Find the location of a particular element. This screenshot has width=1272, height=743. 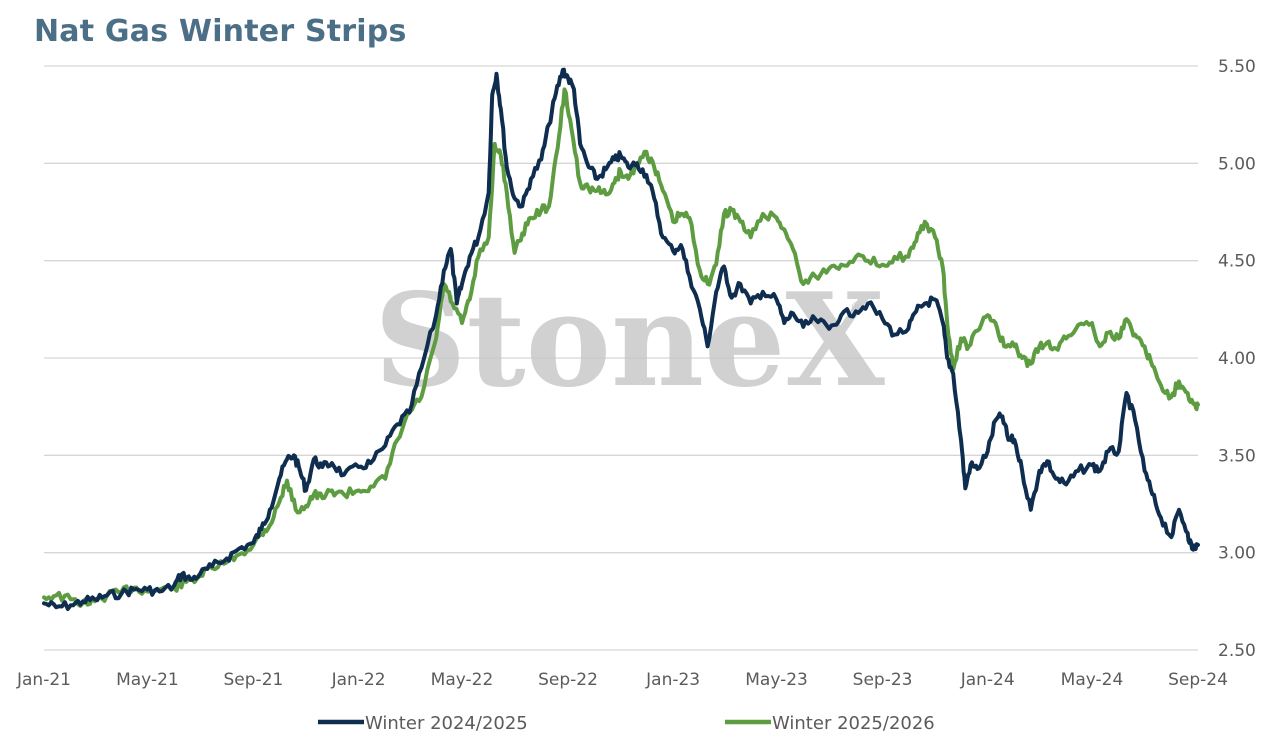

x-tick-label: Jan-23 is located at coordinates (672, 680).